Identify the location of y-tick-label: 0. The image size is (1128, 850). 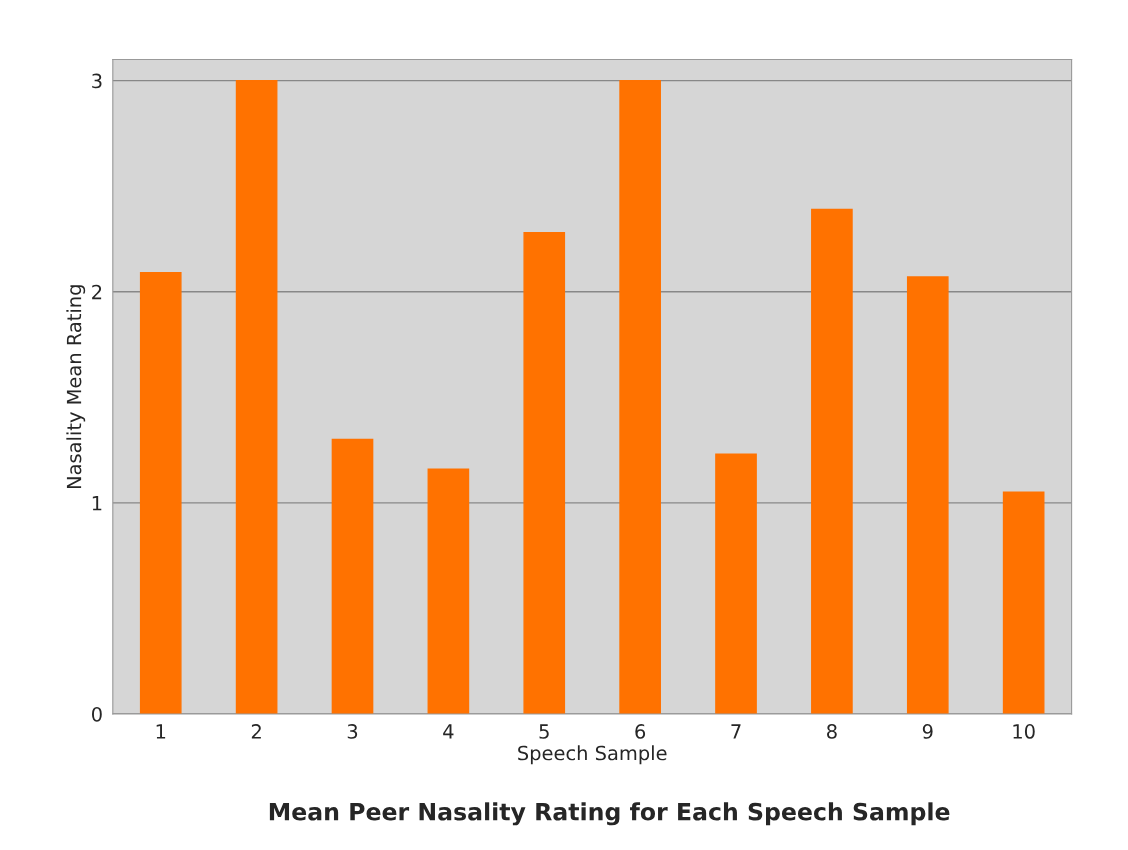
(96, 714).